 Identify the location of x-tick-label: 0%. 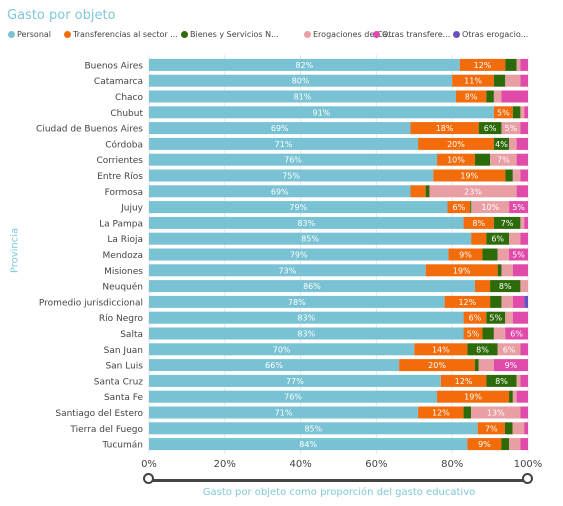
(149, 464).